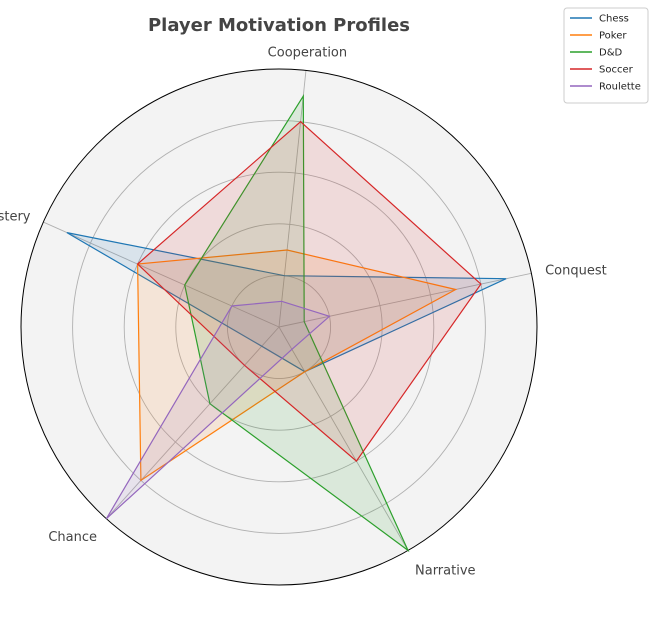 The image size is (661, 619). I want to click on chart-title: Player Motivation Profiles, so click(279, 25).